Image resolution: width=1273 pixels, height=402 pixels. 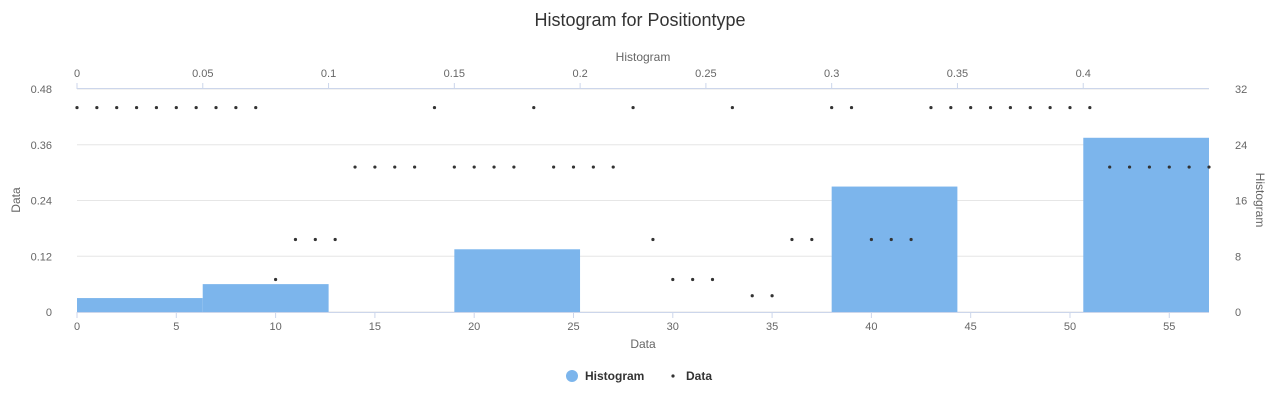 What do you see at coordinates (579, 74) in the screenshot?
I see `x-top-tick-label-4: 0.2` at bounding box center [579, 74].